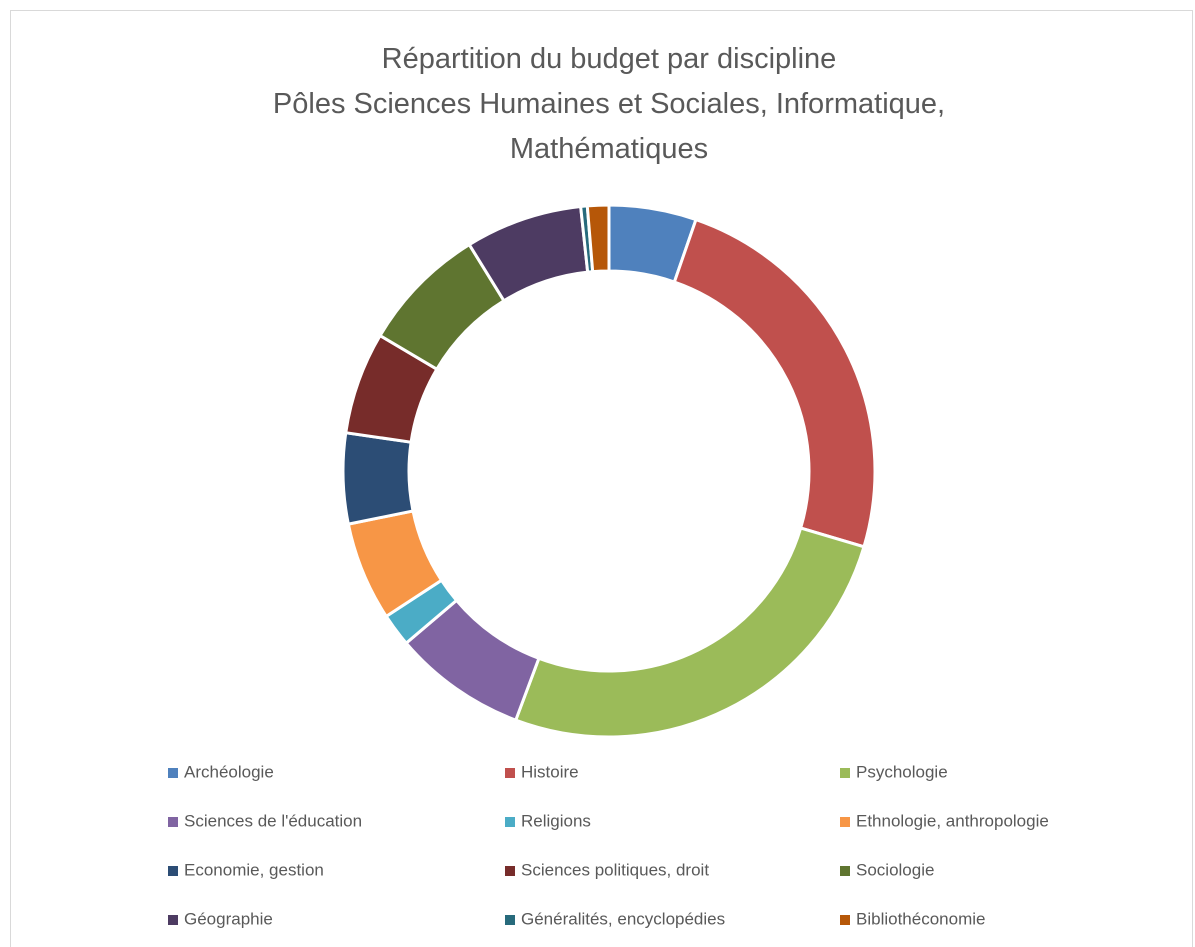 The width and height of the screenshot is (1195, 947). What do you see at coordinates (895, 869) in the screenshot?
I see `legend-label: Sociologie` at bounding box center [895, 869].